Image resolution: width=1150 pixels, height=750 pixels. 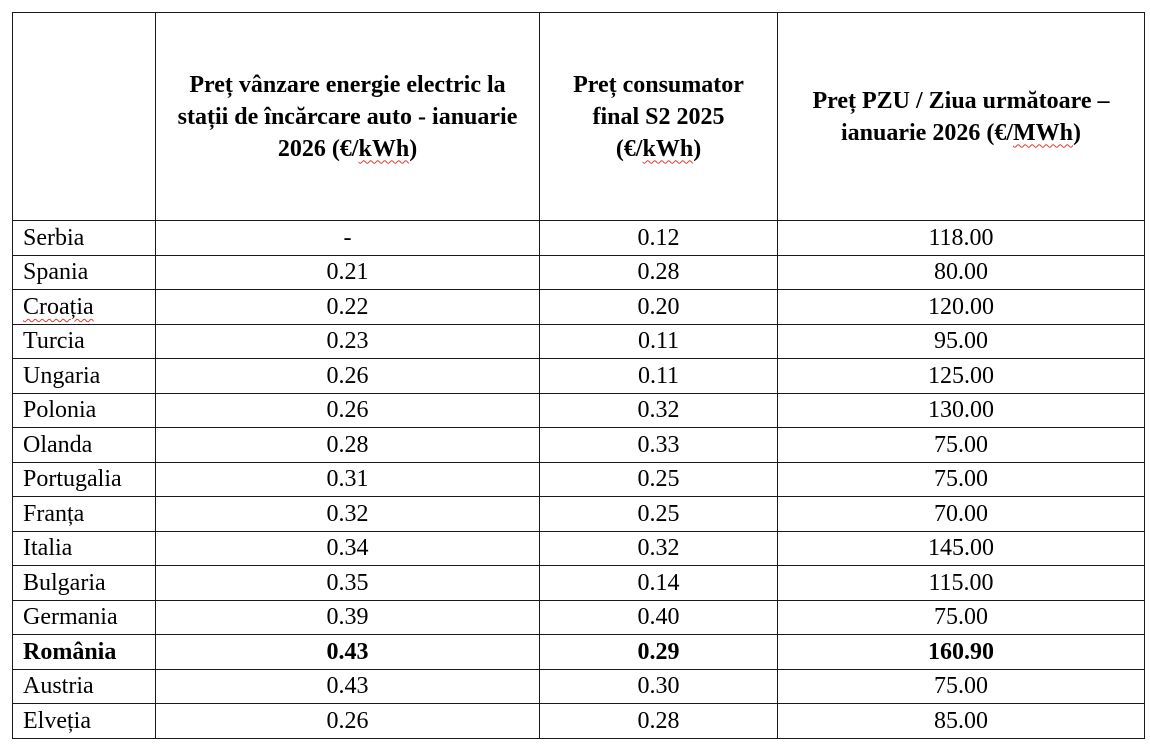 I want to click on country-cell: Olanda, so click(x=84, y=445).